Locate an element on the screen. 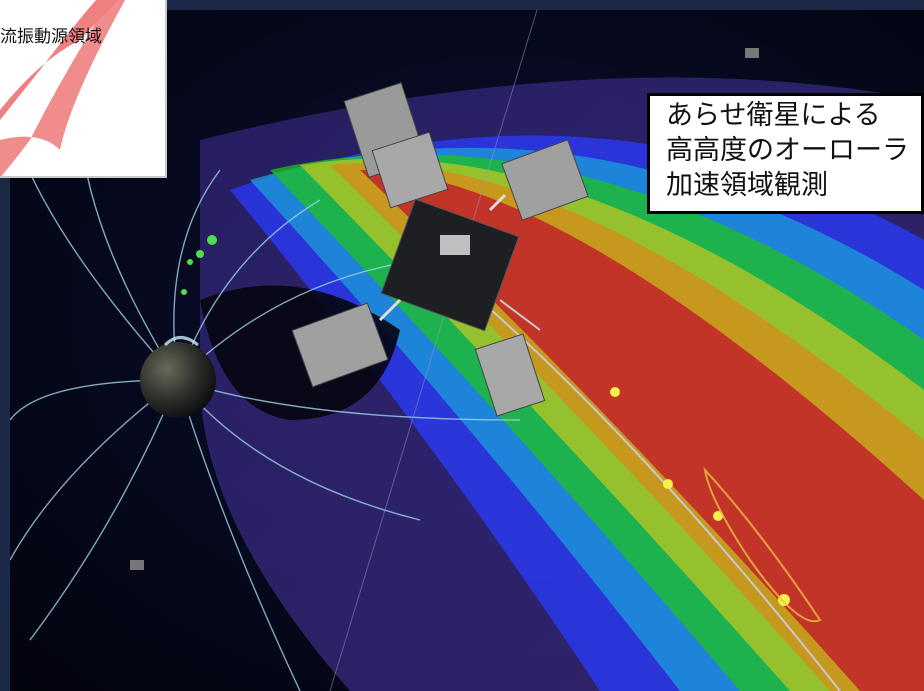 This screenshot has height=691, width=924. right-callout: あらせ衛星による 高高度のオーローラ 加速領域観測 is located at coordinates (785, 153).